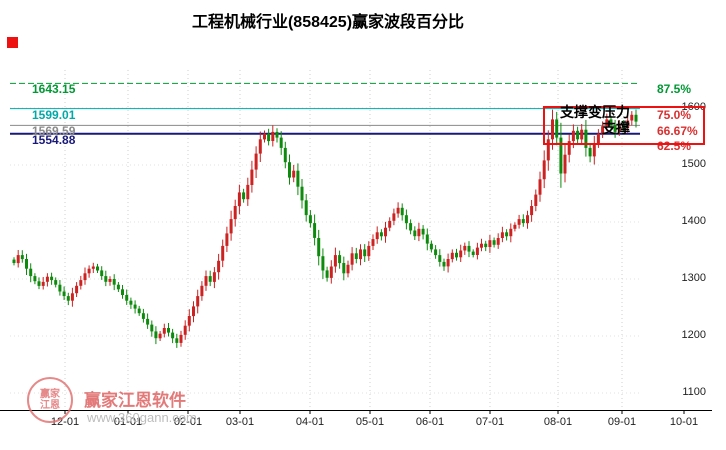 This screenshot has height=450, width=726. Describe the element at coordinates (674, 89) in the screenshot. I see `percent-label: 87.5%` at that location.